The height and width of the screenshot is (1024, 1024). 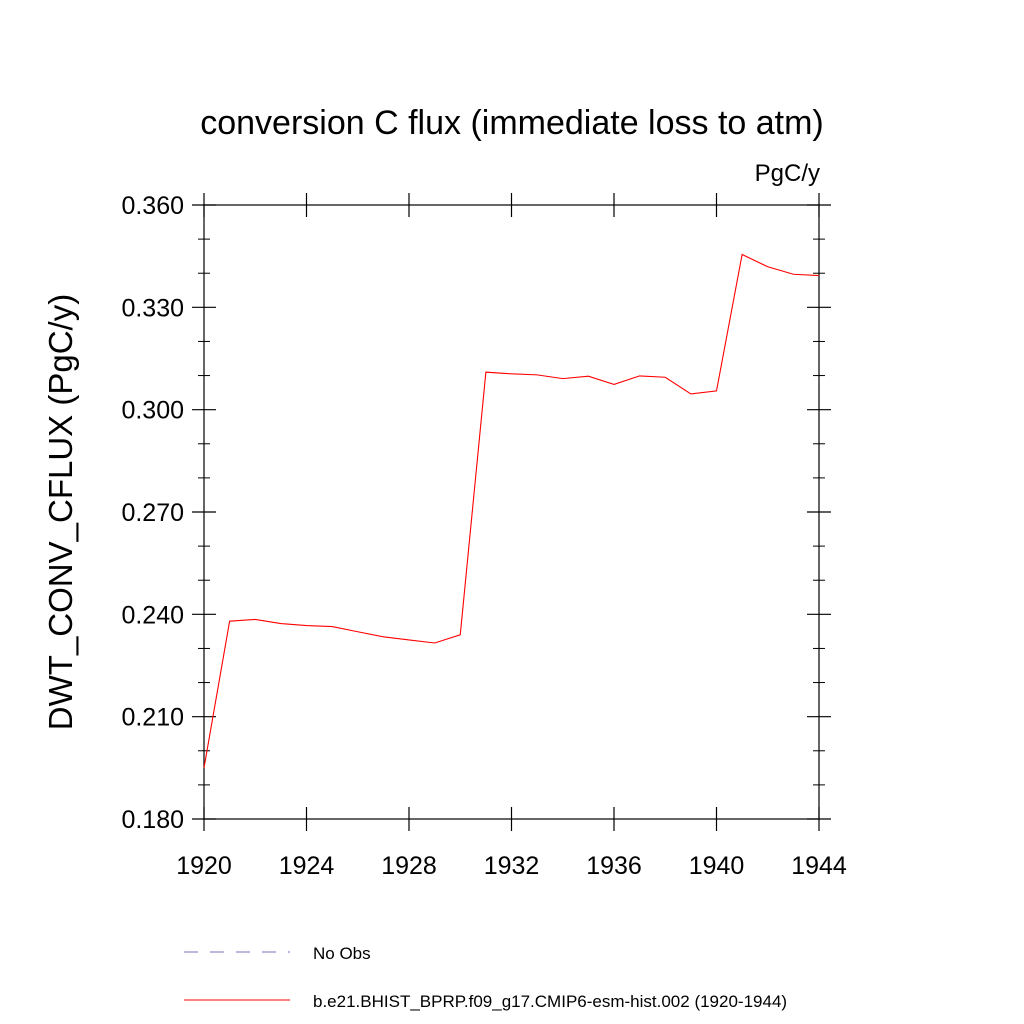 What do you see at coordinates (819, 866) in the screenshot?
I see `x-tick-label: 1944` at bounding box center [819, 866].